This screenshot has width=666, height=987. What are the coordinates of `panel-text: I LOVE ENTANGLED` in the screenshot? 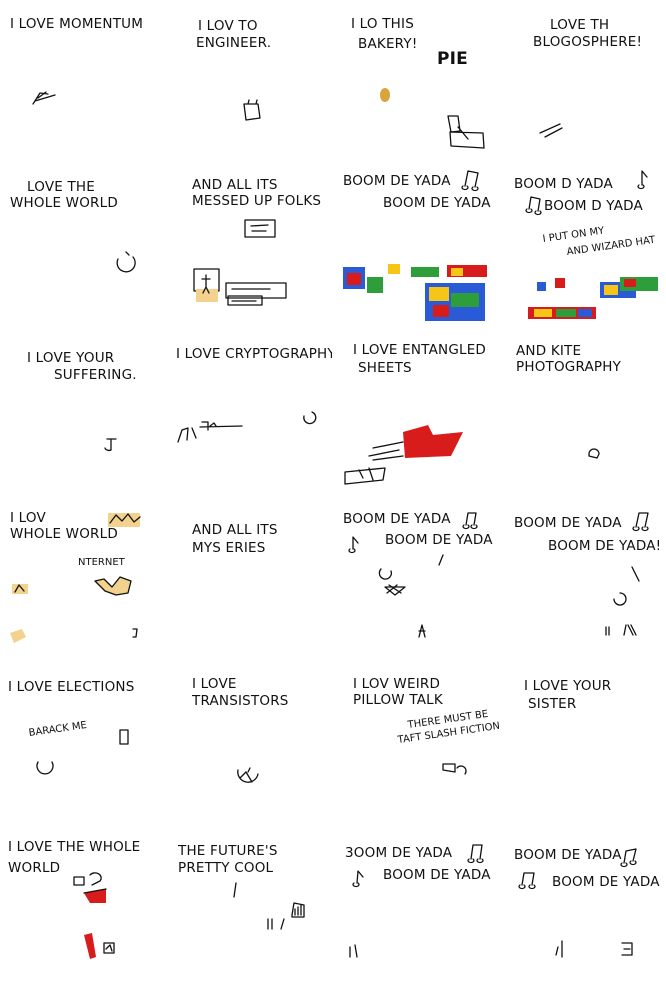 It's located at (420, 350).